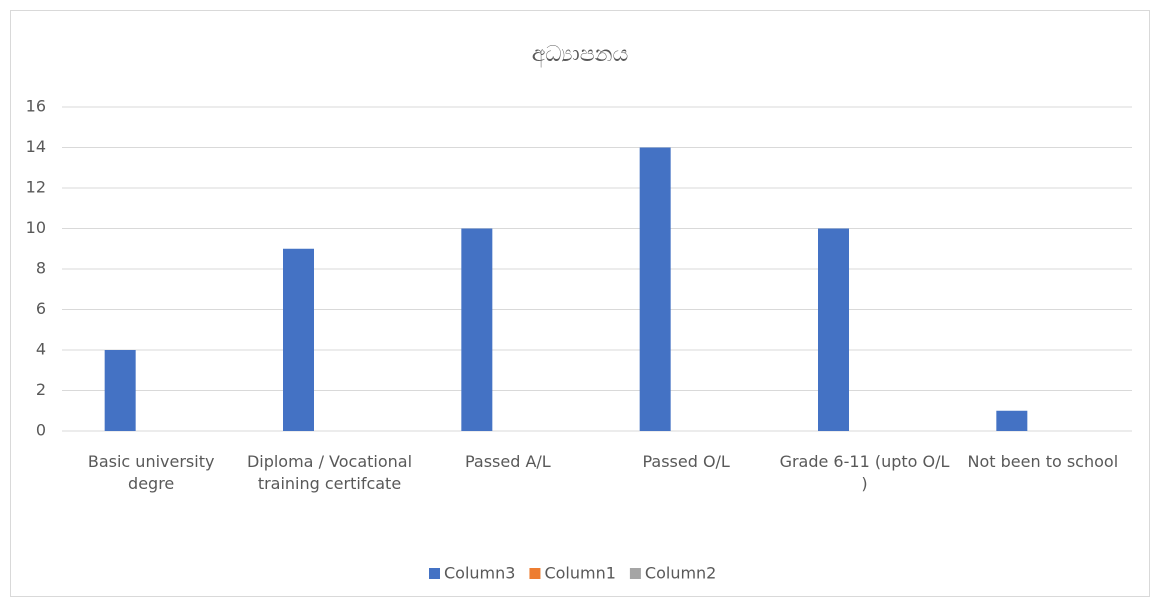 Image resolution: width=1160 pixels, height=607 pixels. What do you see at coordinates (41, 268) in the screenshot?
I see `y-tick-label: 8` at bounding box center [41, 268].